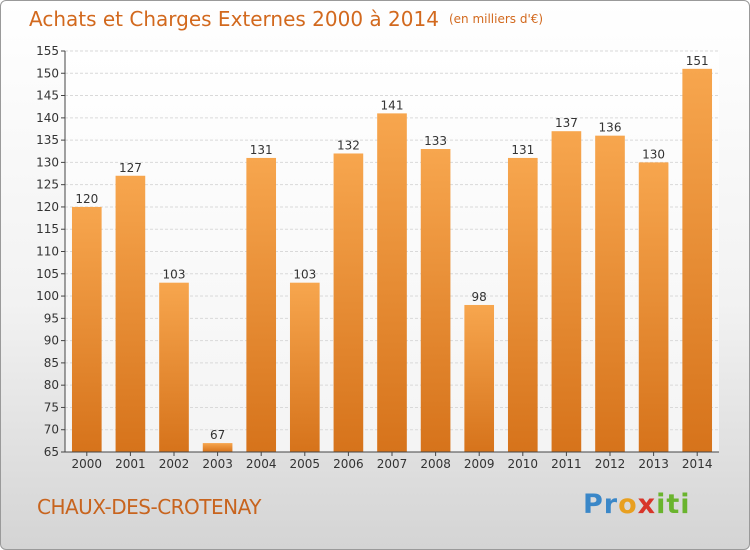 This screenshot has width=750, height=550. Describe the element at coordinates (348, 464) in the screenshot. I see `x-tick-label: 2006` at that location.